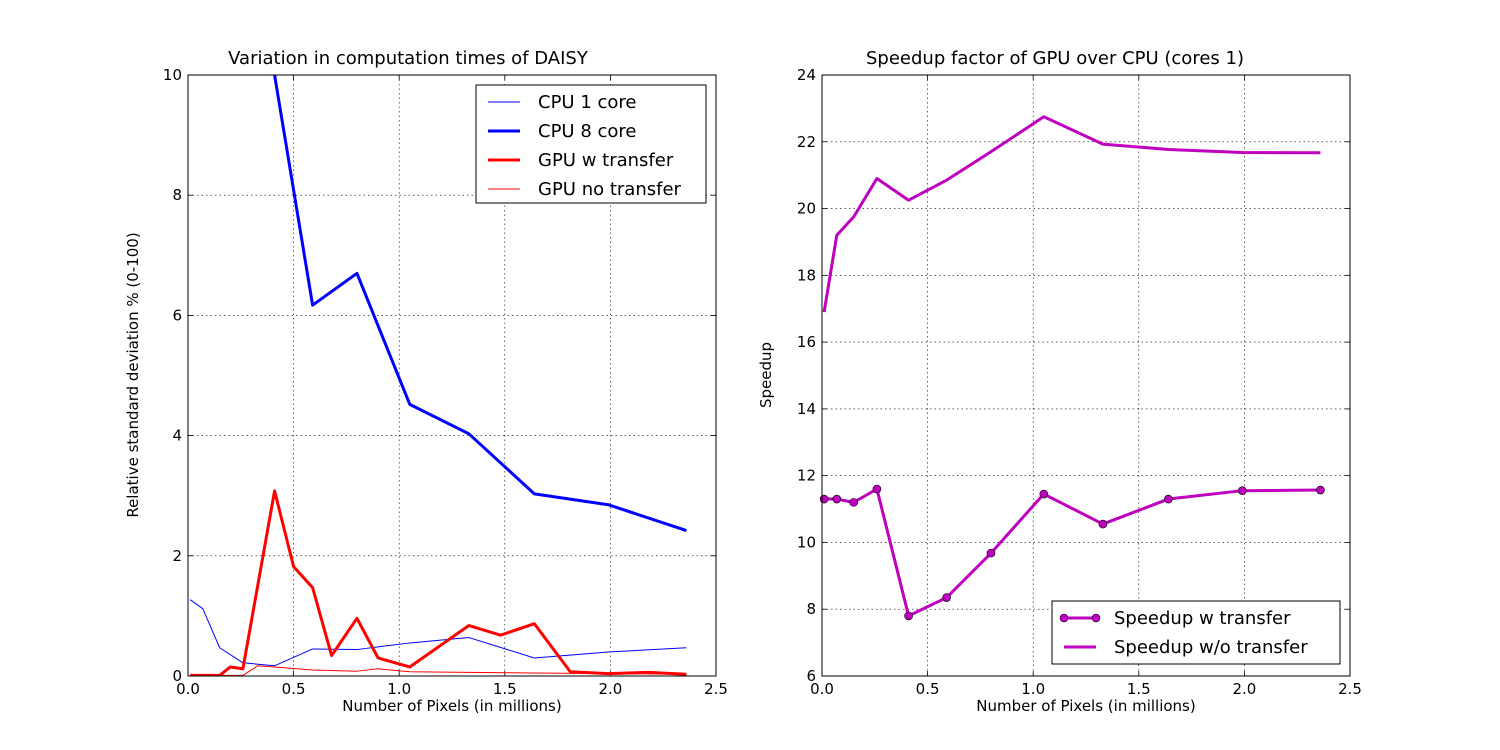 This screenshot has height=750, width=1500. Describe the element at coordinates (610, 189) in the screenshot. I see `legend-label: GPU no transfer` at that location.